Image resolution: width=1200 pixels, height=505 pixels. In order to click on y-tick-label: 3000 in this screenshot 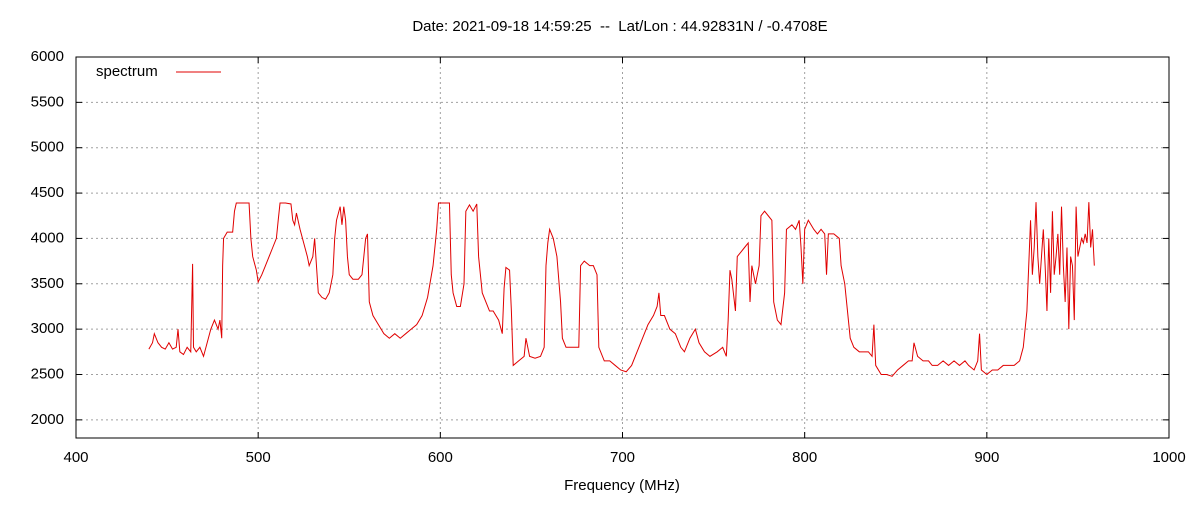, I will do `click(47, 328)`.